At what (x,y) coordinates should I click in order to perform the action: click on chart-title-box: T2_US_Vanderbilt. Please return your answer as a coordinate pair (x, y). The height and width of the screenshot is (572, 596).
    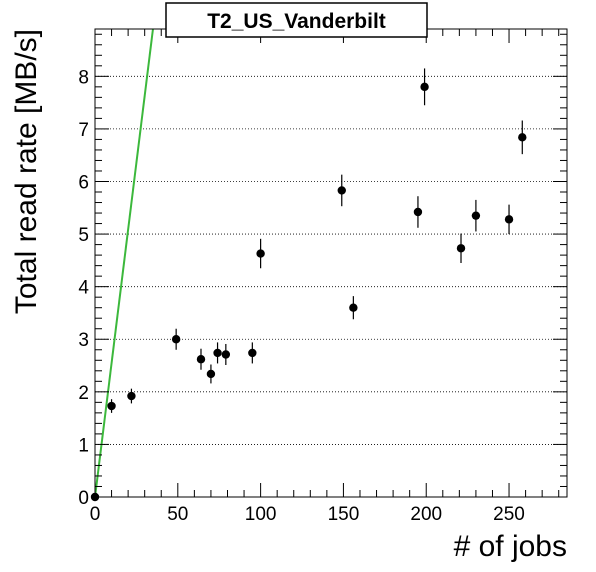
    Looking at the image, I should click on (296, 20).